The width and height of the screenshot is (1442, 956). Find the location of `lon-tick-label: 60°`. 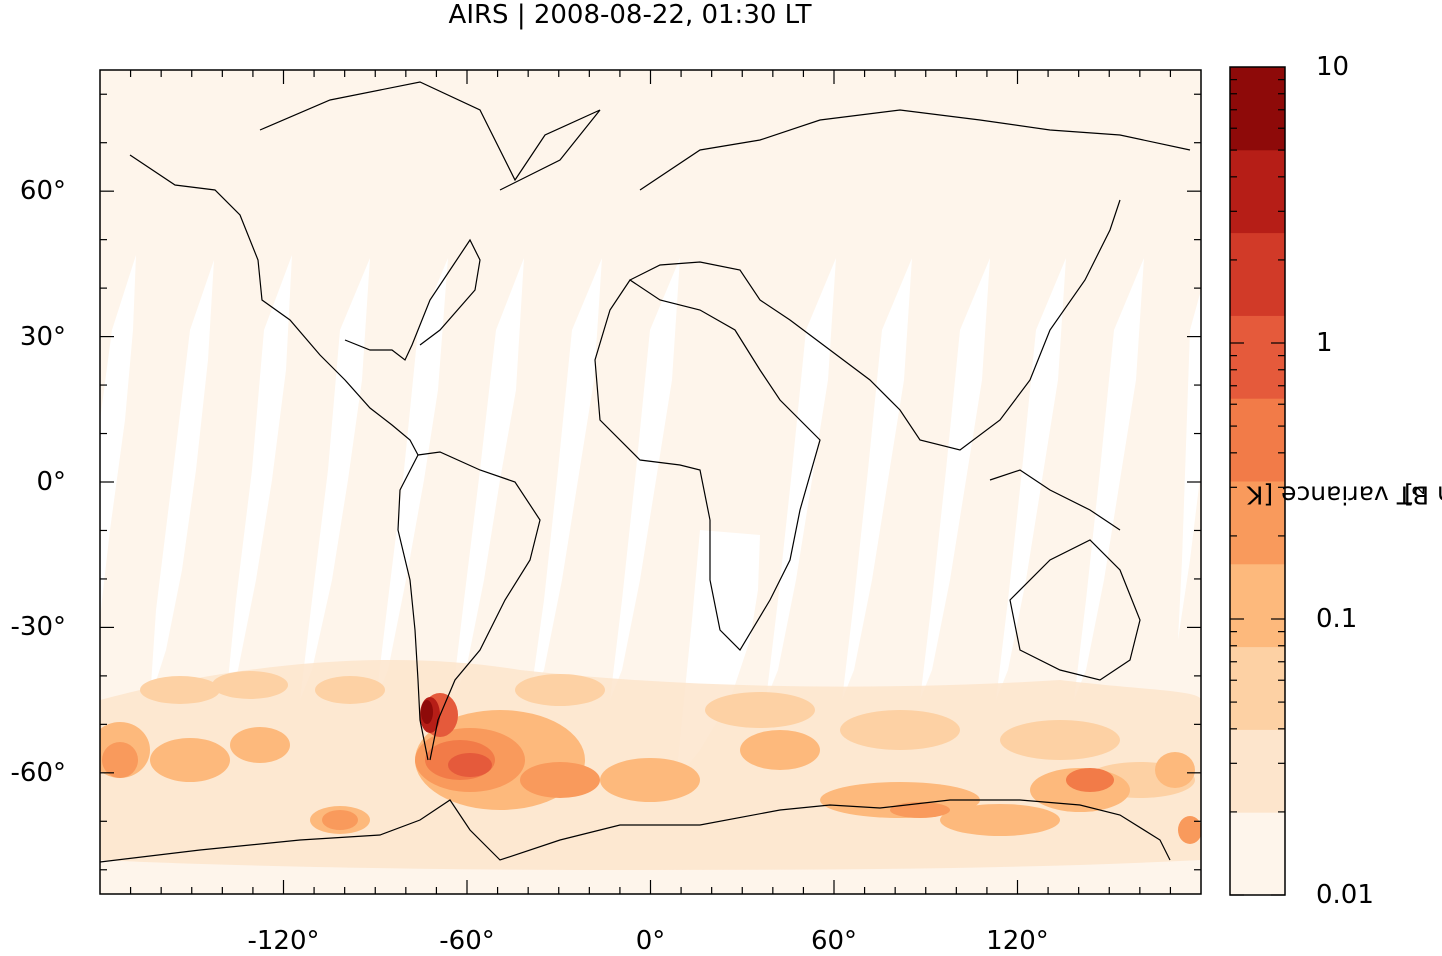

lon-tick-label: 60° is located at coordinates (834, 941).